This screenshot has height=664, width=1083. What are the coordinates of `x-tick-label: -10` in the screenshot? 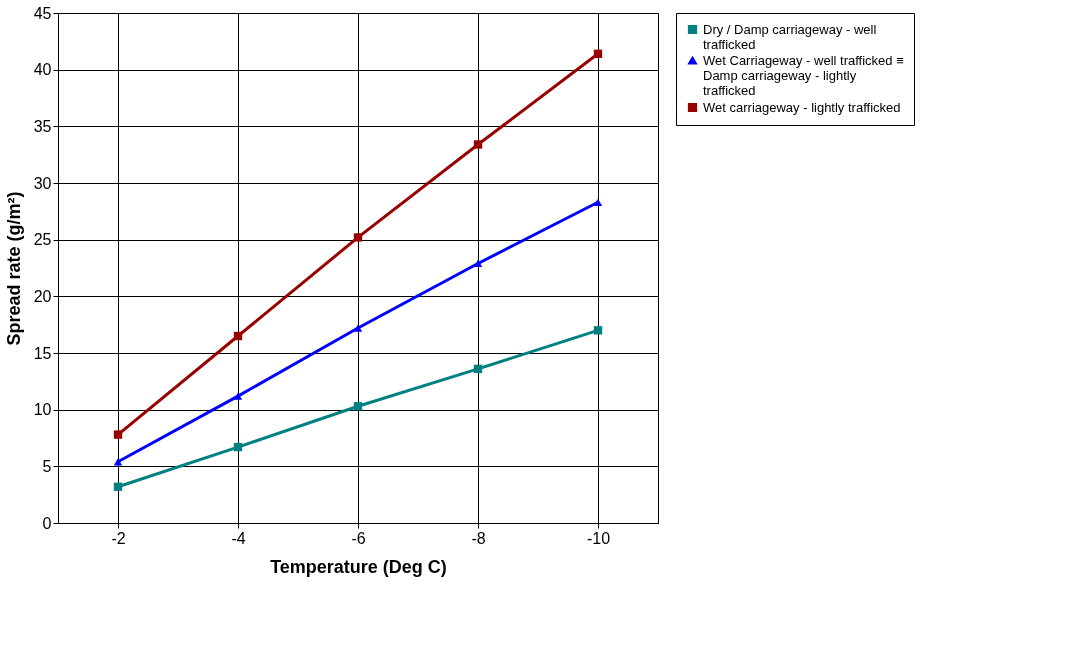 It's located at (598, 538).